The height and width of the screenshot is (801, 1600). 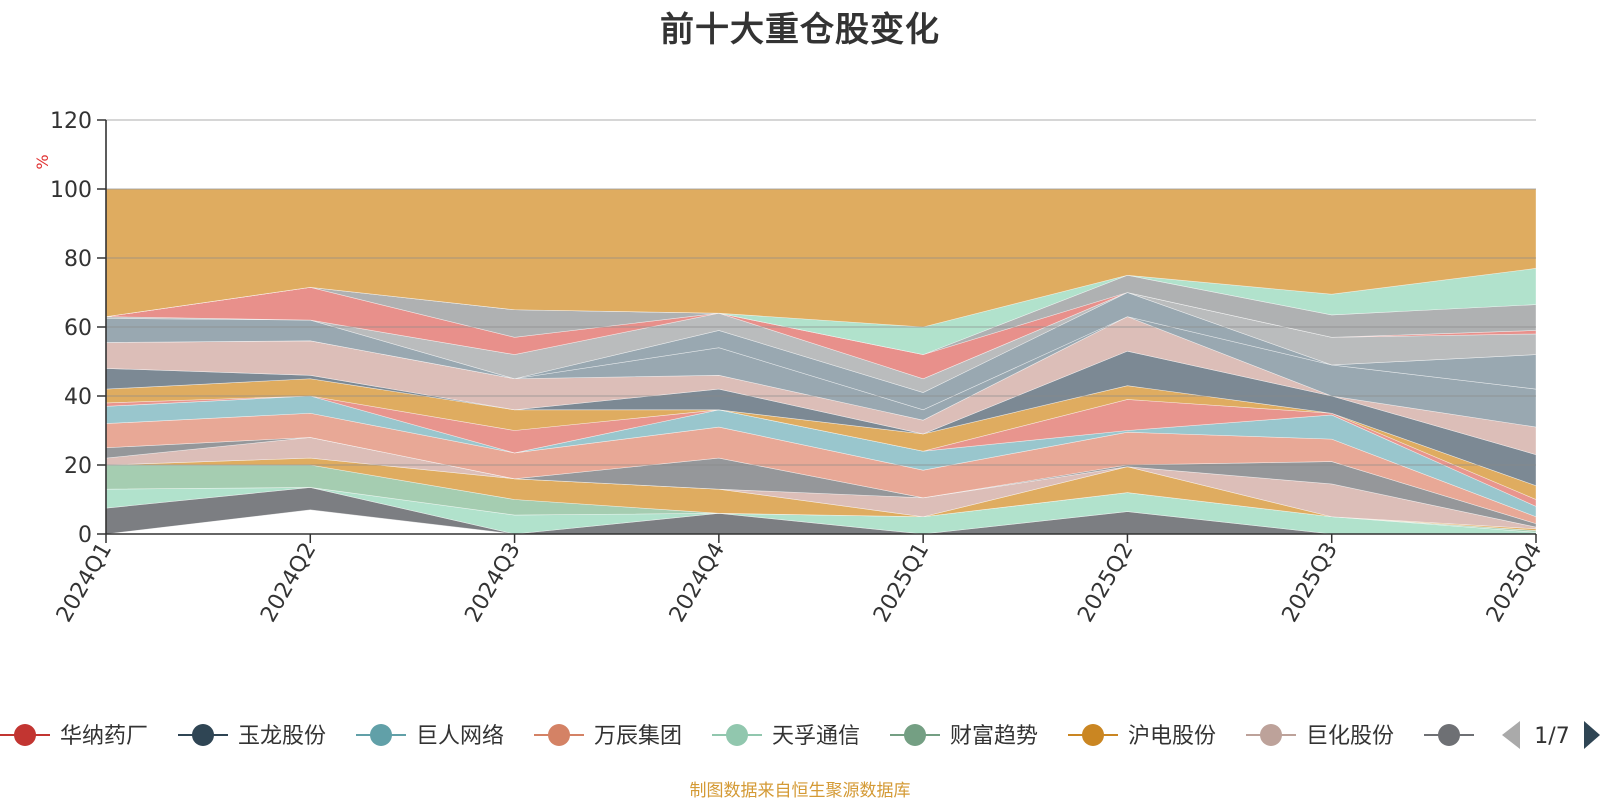 I want to click on x-tick-label-2025Q1: 2025Q1, so click(x=901, y=583).